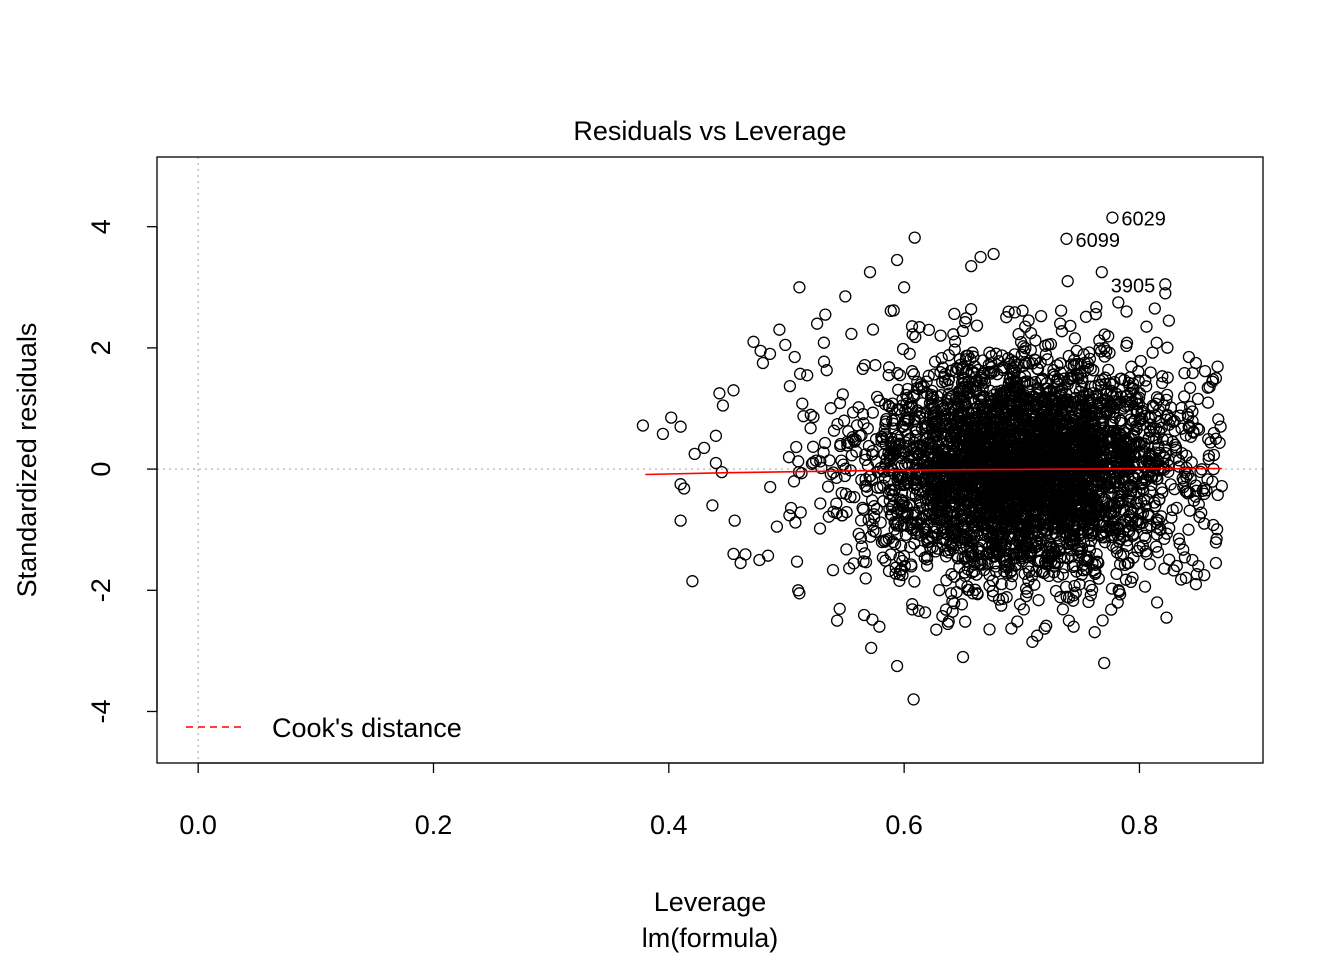 The image size is (1344, 960). What do you see at coordinates (101, 226) in the screenshot?
I see `y-tick-label: 4` at bounding box center [101, 226].